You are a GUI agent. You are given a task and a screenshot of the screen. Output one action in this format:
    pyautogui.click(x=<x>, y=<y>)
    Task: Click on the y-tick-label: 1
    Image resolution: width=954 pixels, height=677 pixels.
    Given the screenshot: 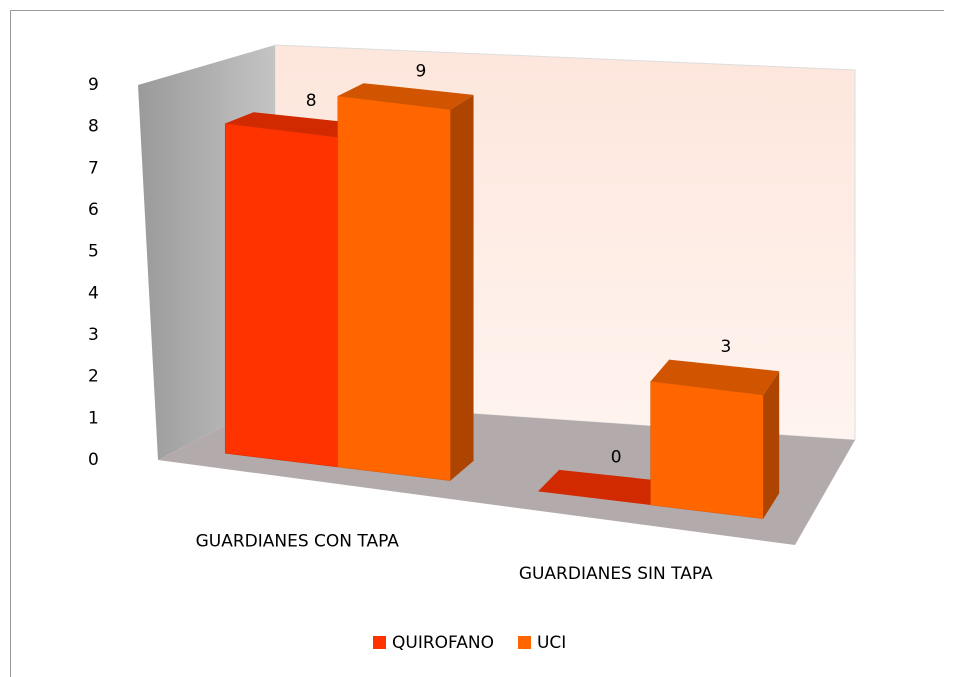 What is the action you would take?
    pyautogui.click(x=93, y=418)
    